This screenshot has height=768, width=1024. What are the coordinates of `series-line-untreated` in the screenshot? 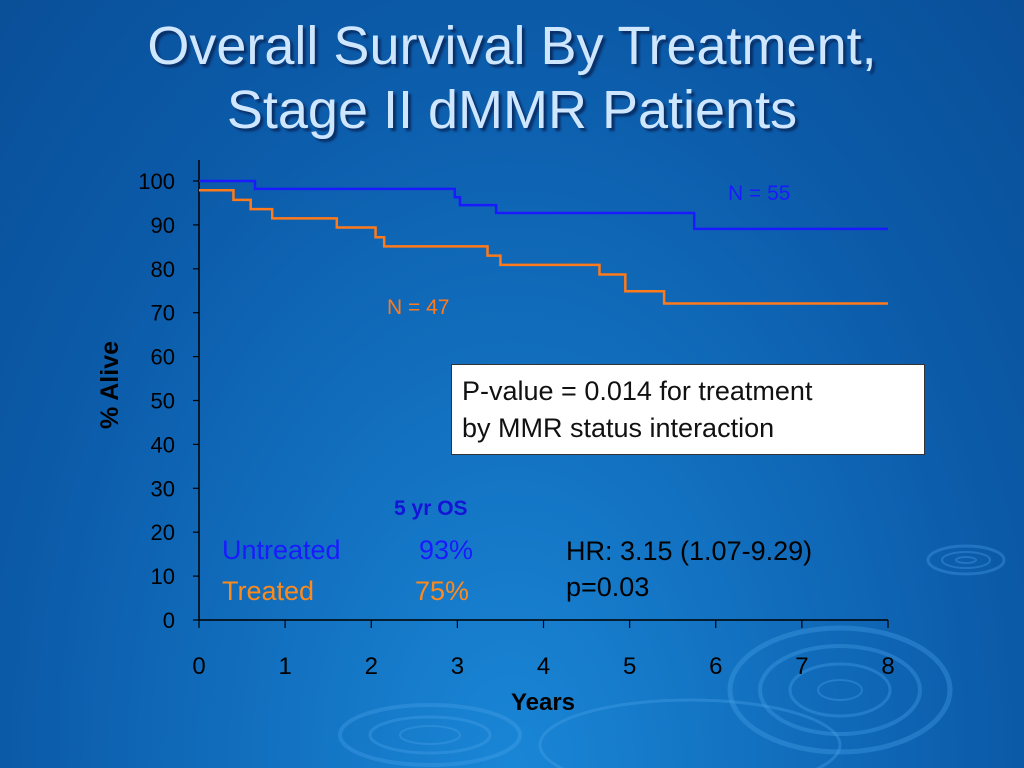 It's located at (543, 205).